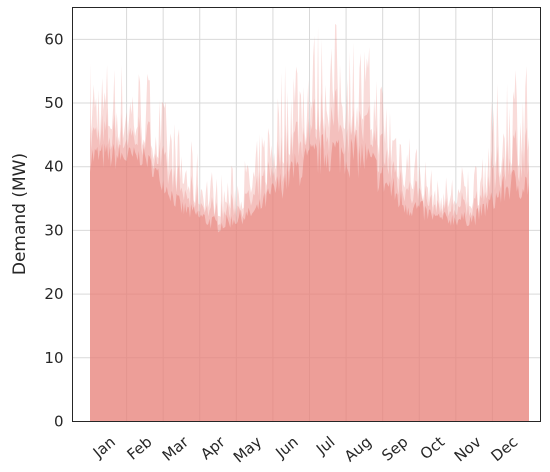 This screenshot has height=472, width=550. I want to click on x-tick-label: Oct, so click(433, 448).